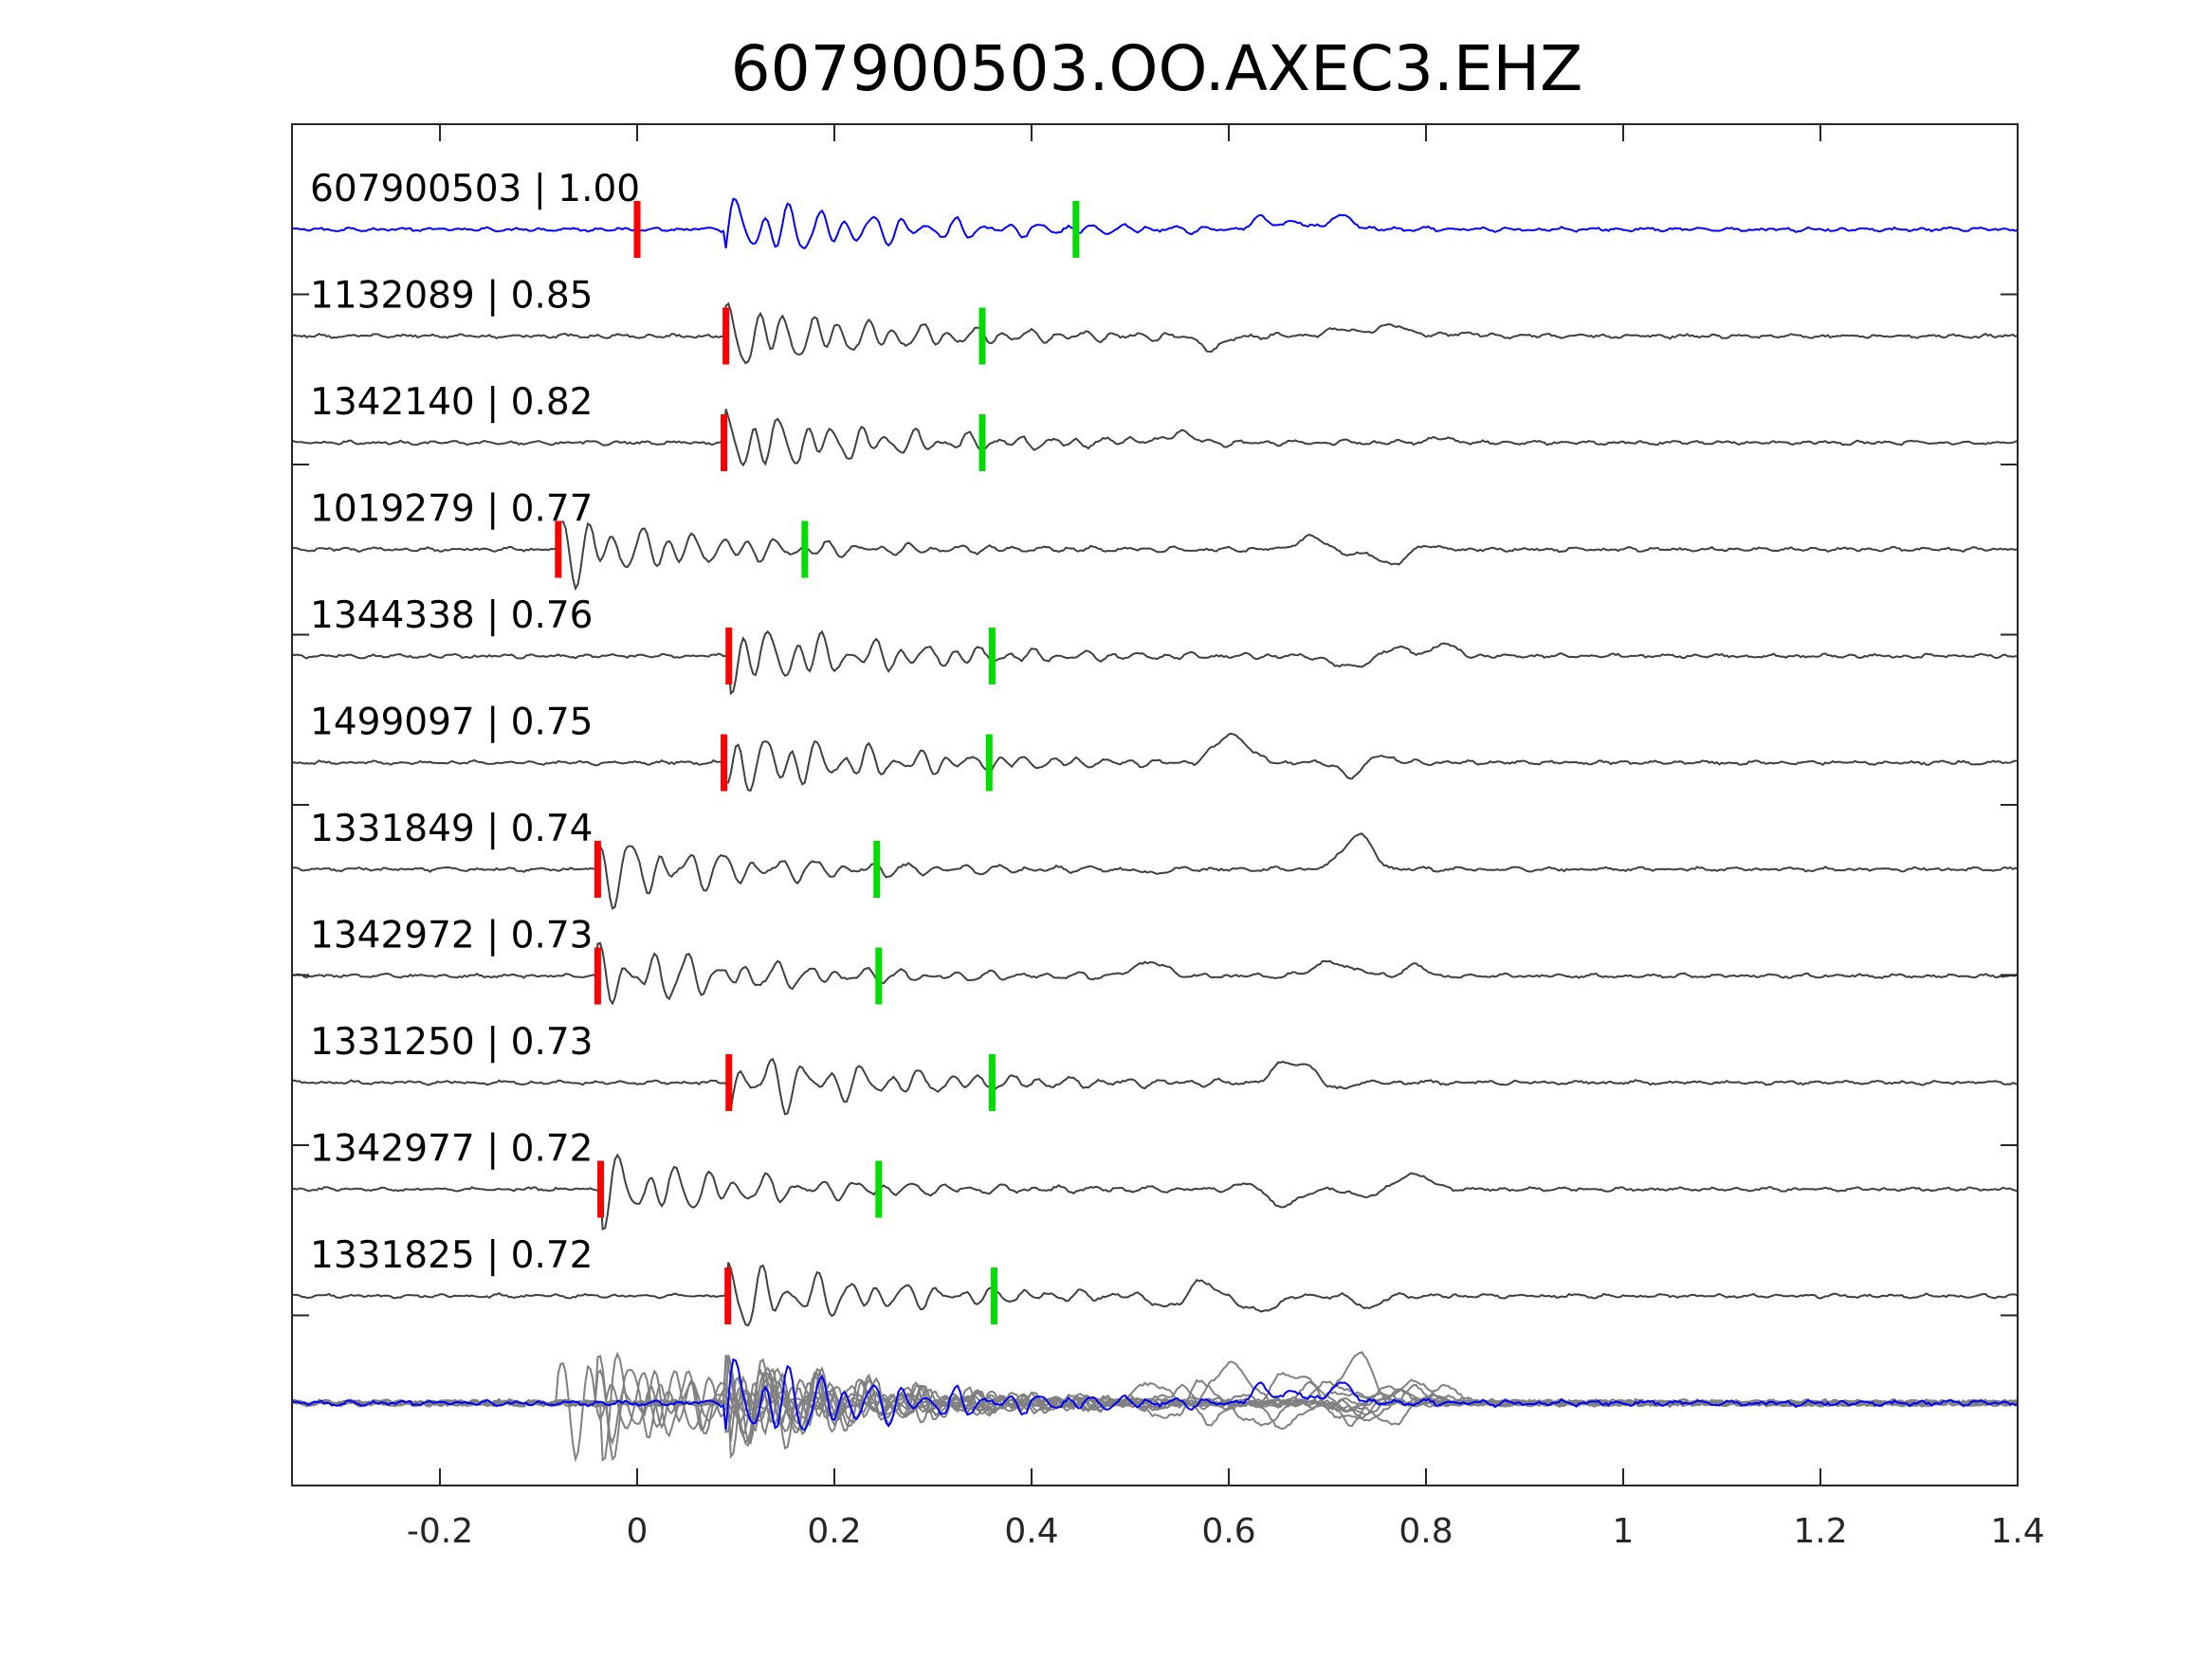  Describe the element at coordinates (451, 402) in the screenshot. I see `trace-label: 1342140 | 0.82` at that location.